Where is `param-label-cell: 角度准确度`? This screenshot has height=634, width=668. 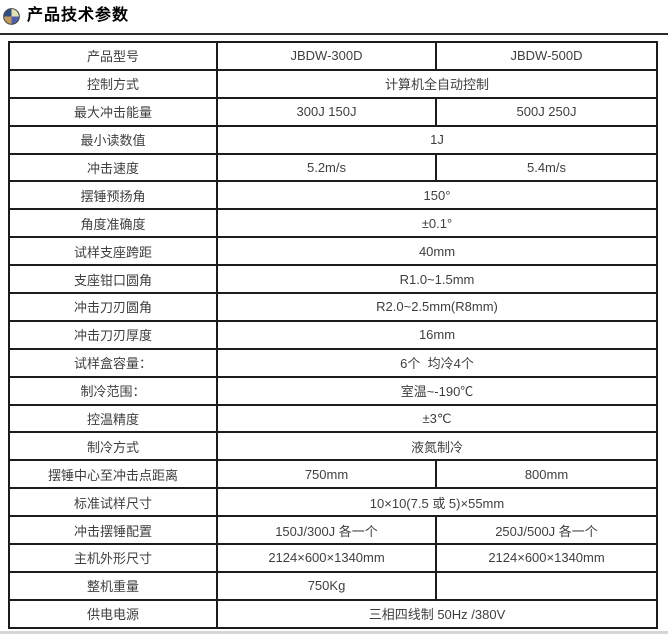 param-label-cell: 角度准确度 is located at coordinates (113, 223).